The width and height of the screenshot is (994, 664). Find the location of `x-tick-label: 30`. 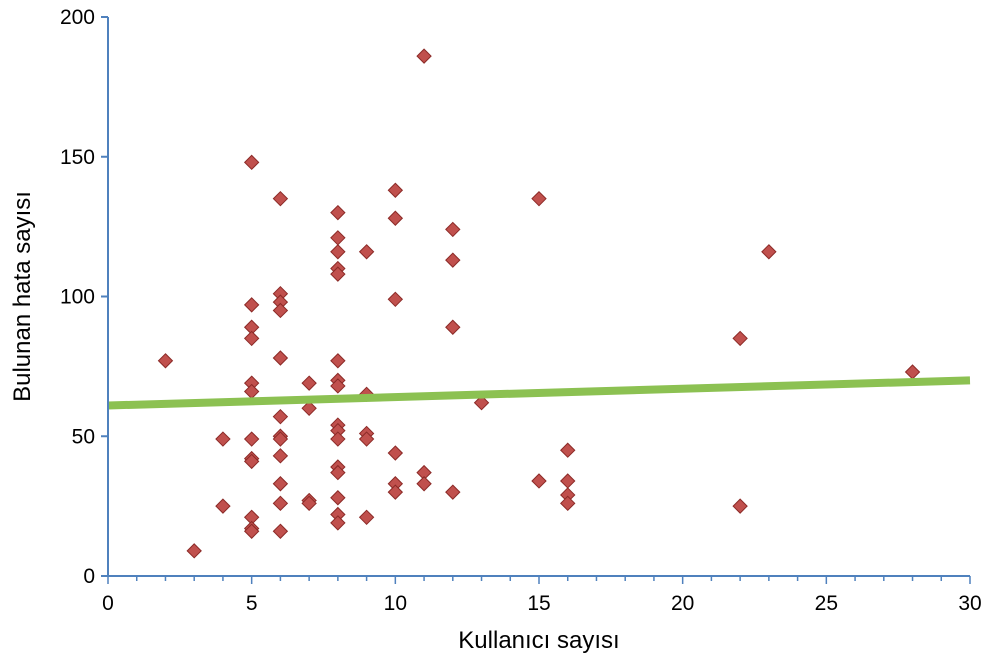

x-tick-label: 30 is located at coordinates (969, 603).